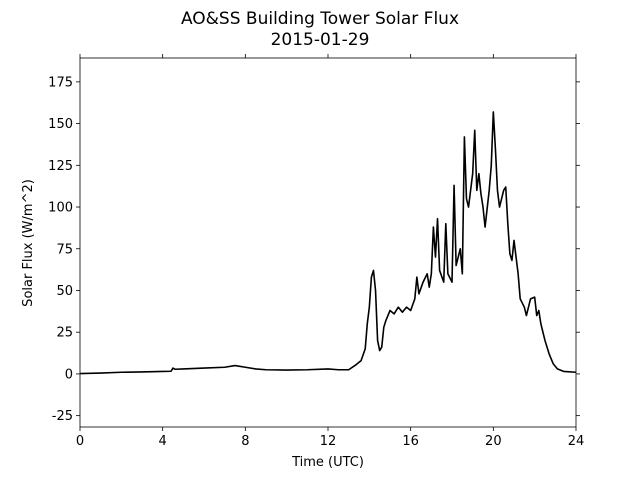 The image size is (640, 480). I want to click on chart-subtitle: 2015-01-29, so click(320, 40).